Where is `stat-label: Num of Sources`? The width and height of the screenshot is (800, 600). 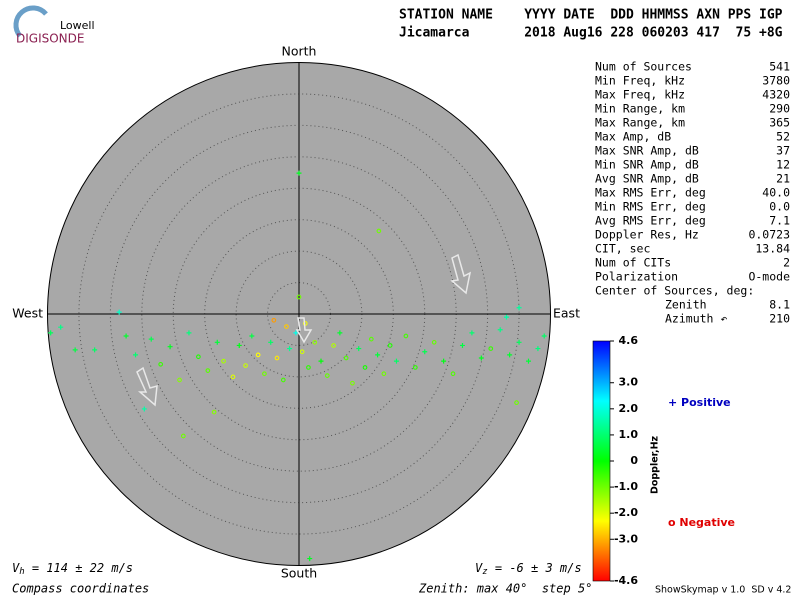
stat-label: Num of Sources is located at coordinates (643, 67).